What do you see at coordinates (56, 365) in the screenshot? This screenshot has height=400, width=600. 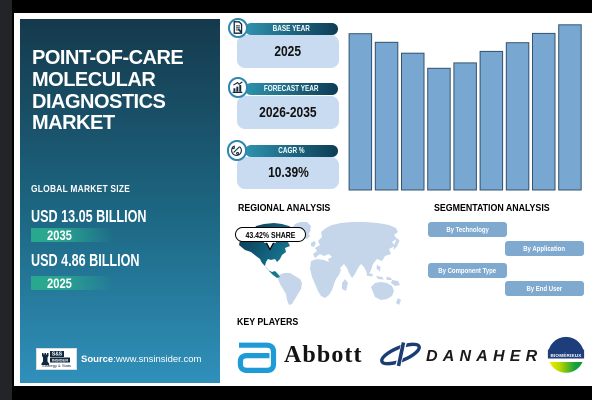 I see `svg-text: Strategy & Stats` at bounding box center [56, 365].